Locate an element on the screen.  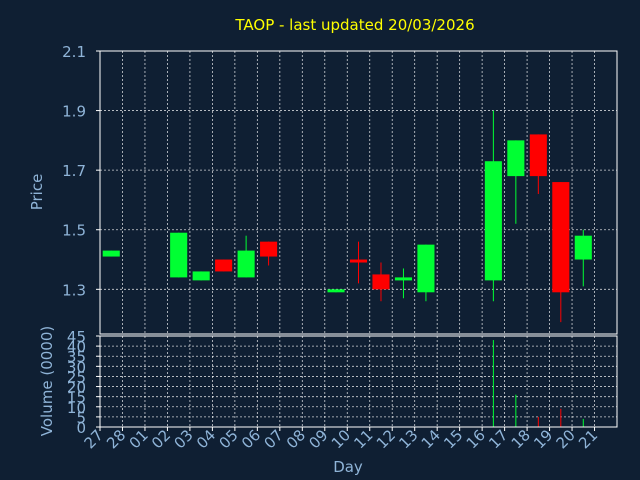
y-tick-label: 2.1 is located at coordinates (74, 52).